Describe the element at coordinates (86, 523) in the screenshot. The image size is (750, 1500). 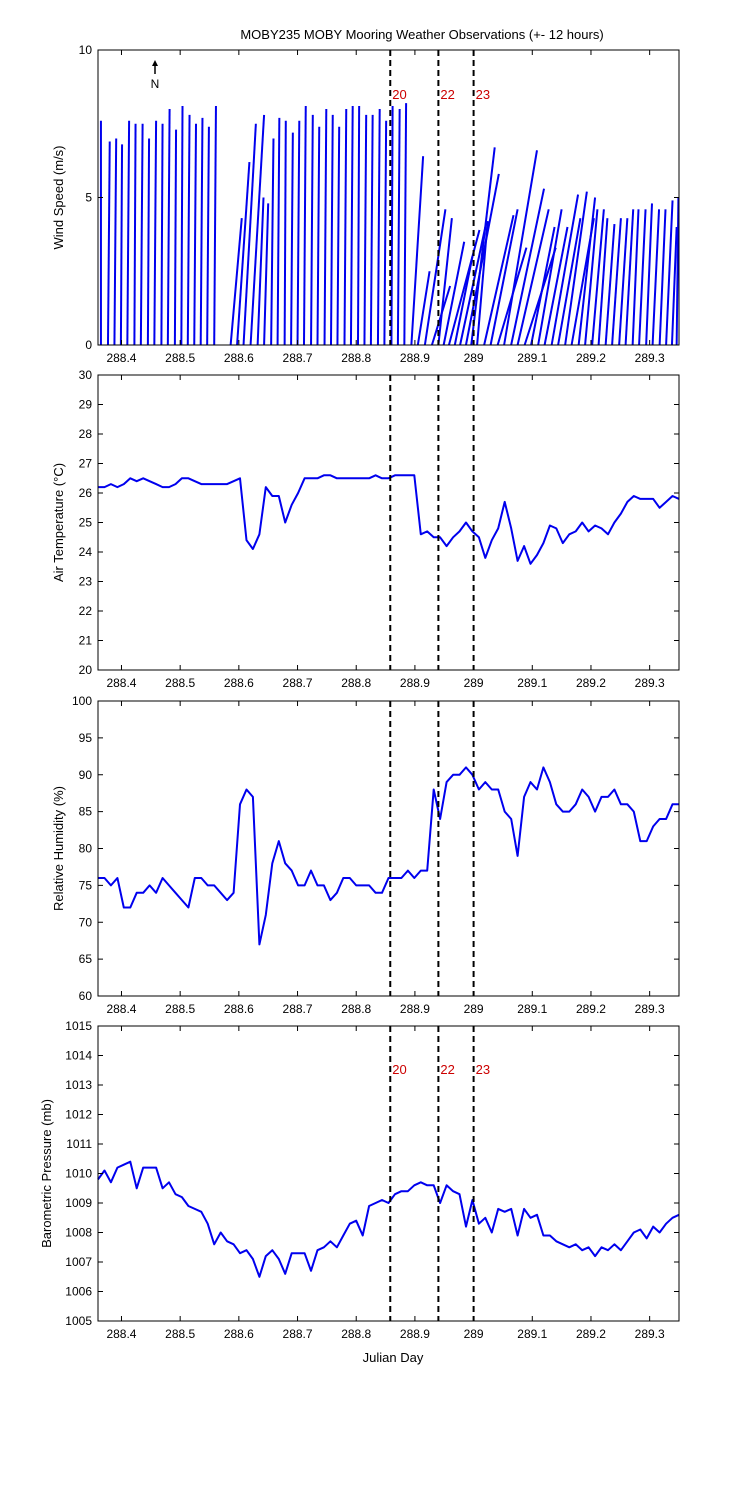
I see `y-tick-label: 25` at that location.